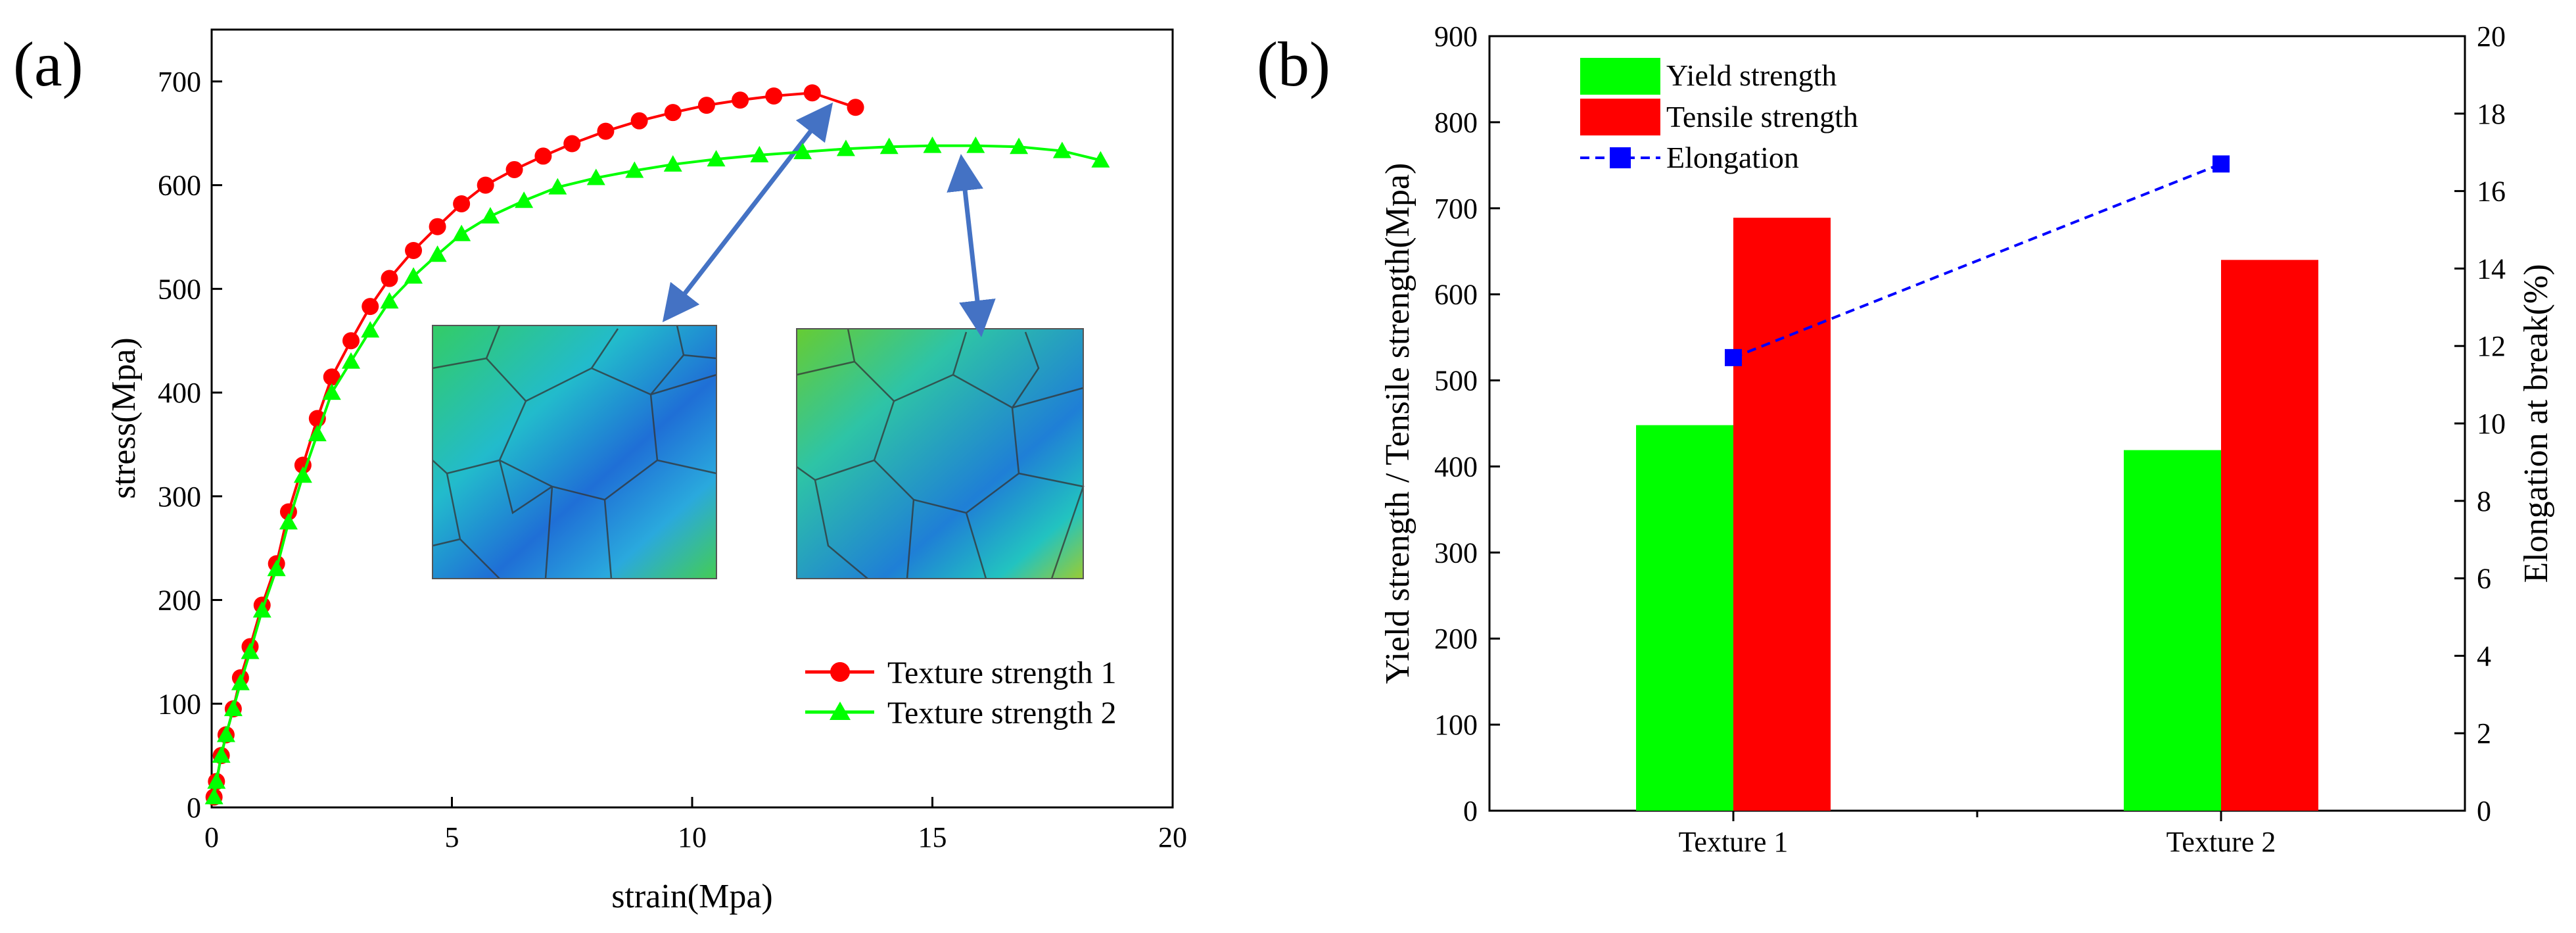  What do you see at coordinates (2491, 192) in the screenshot?
I see `right-y-tick-label: 16` at bounding box center [2491, 192].